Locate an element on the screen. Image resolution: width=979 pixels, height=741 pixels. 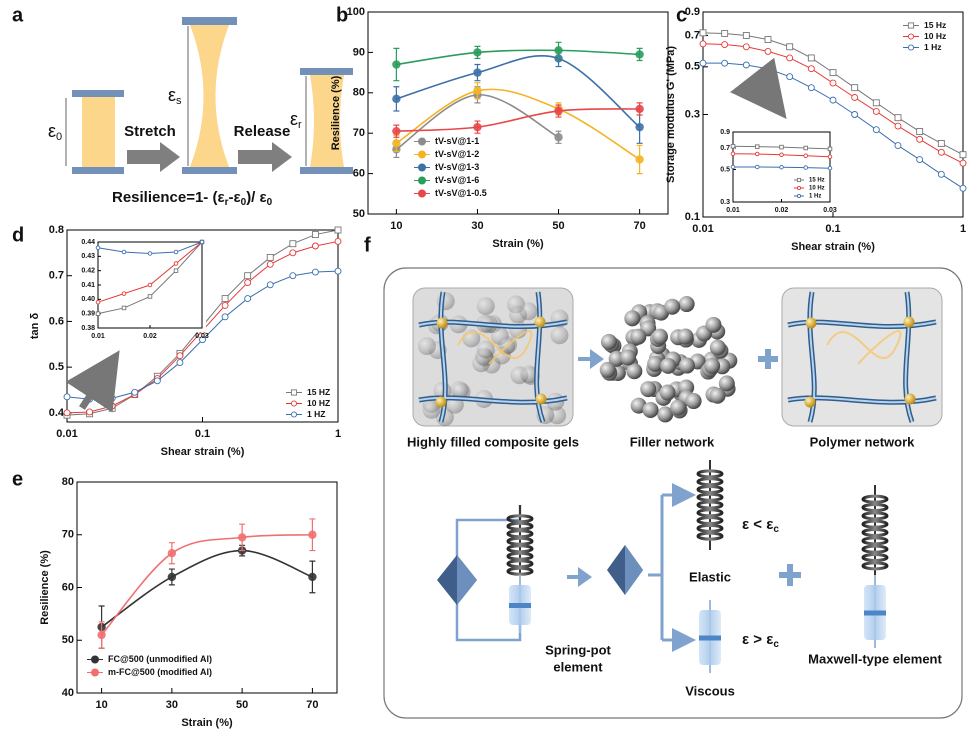
free-chain is located at coordinates (495, 347).